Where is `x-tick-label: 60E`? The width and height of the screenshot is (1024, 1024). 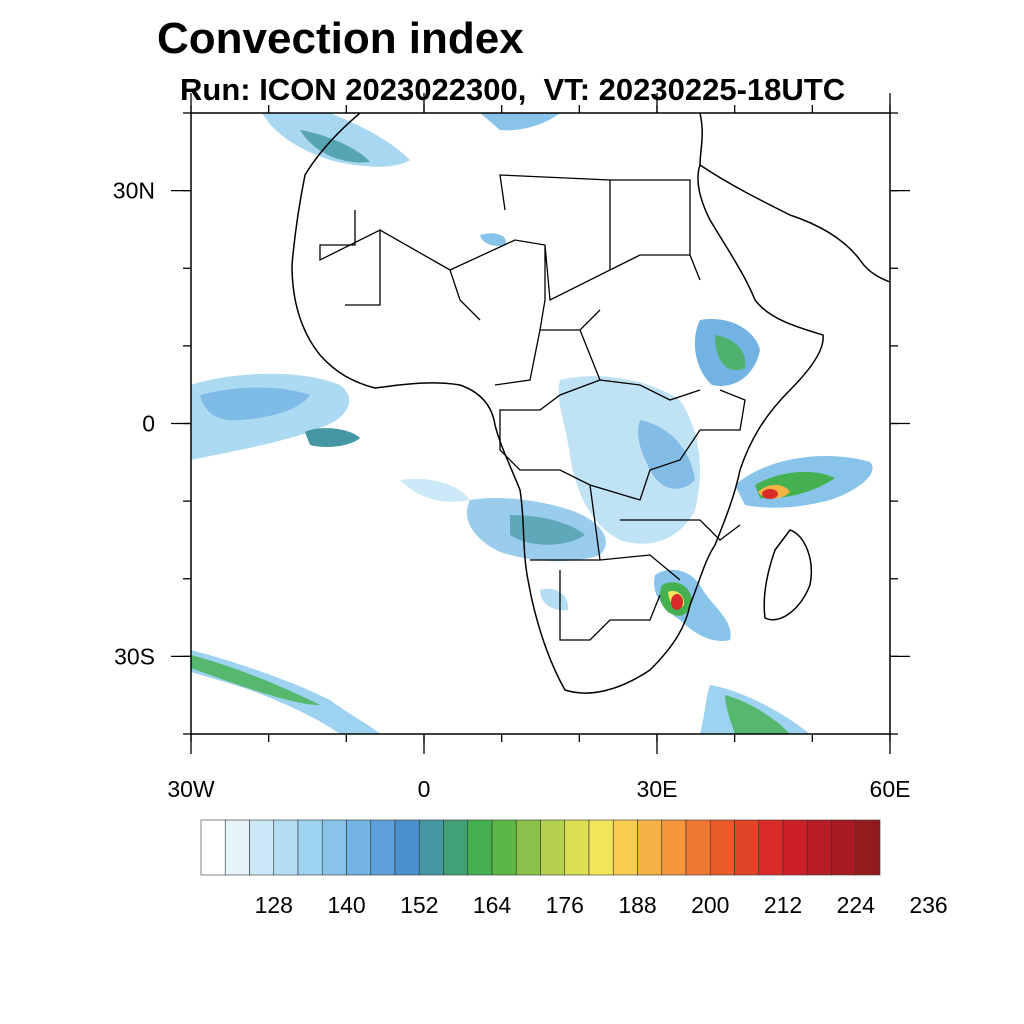 x-tick-label: 60E is located at coordinates (890, 789).